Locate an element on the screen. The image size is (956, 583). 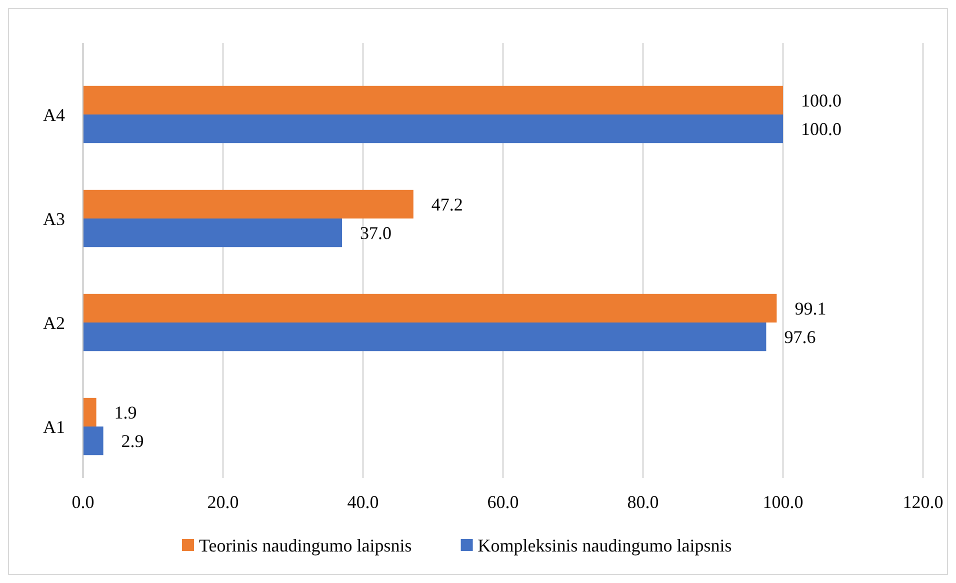
data-label: 47.2 is located at coordinates (447, 204).